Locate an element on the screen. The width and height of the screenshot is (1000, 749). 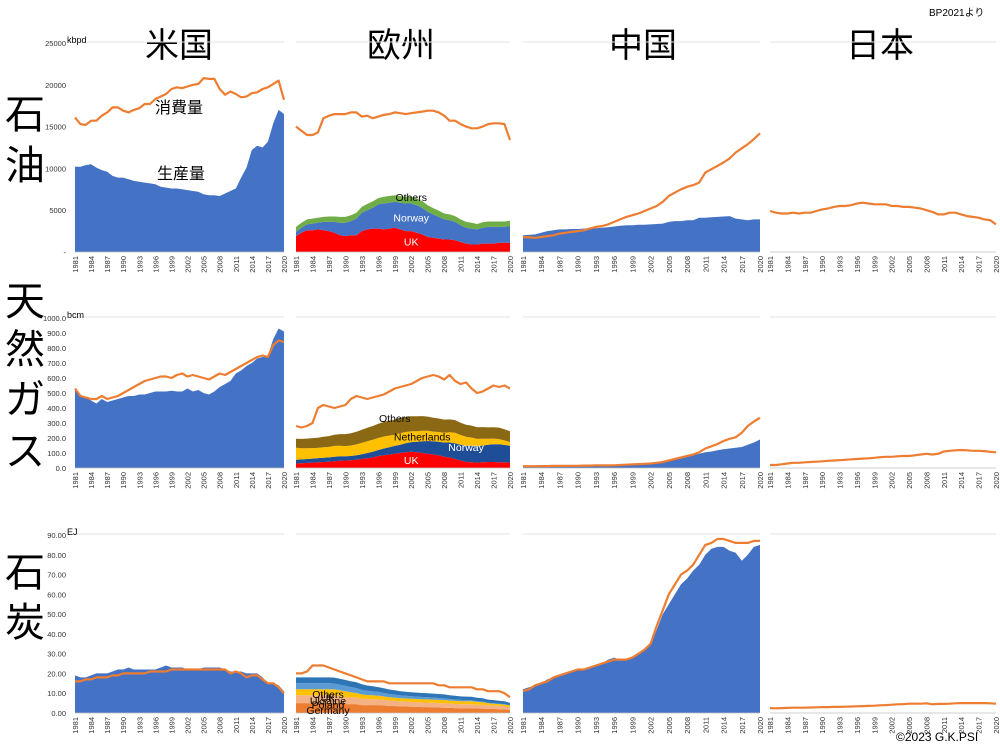
row-label-coal-1: 石 is located at coordinates (25, 573).